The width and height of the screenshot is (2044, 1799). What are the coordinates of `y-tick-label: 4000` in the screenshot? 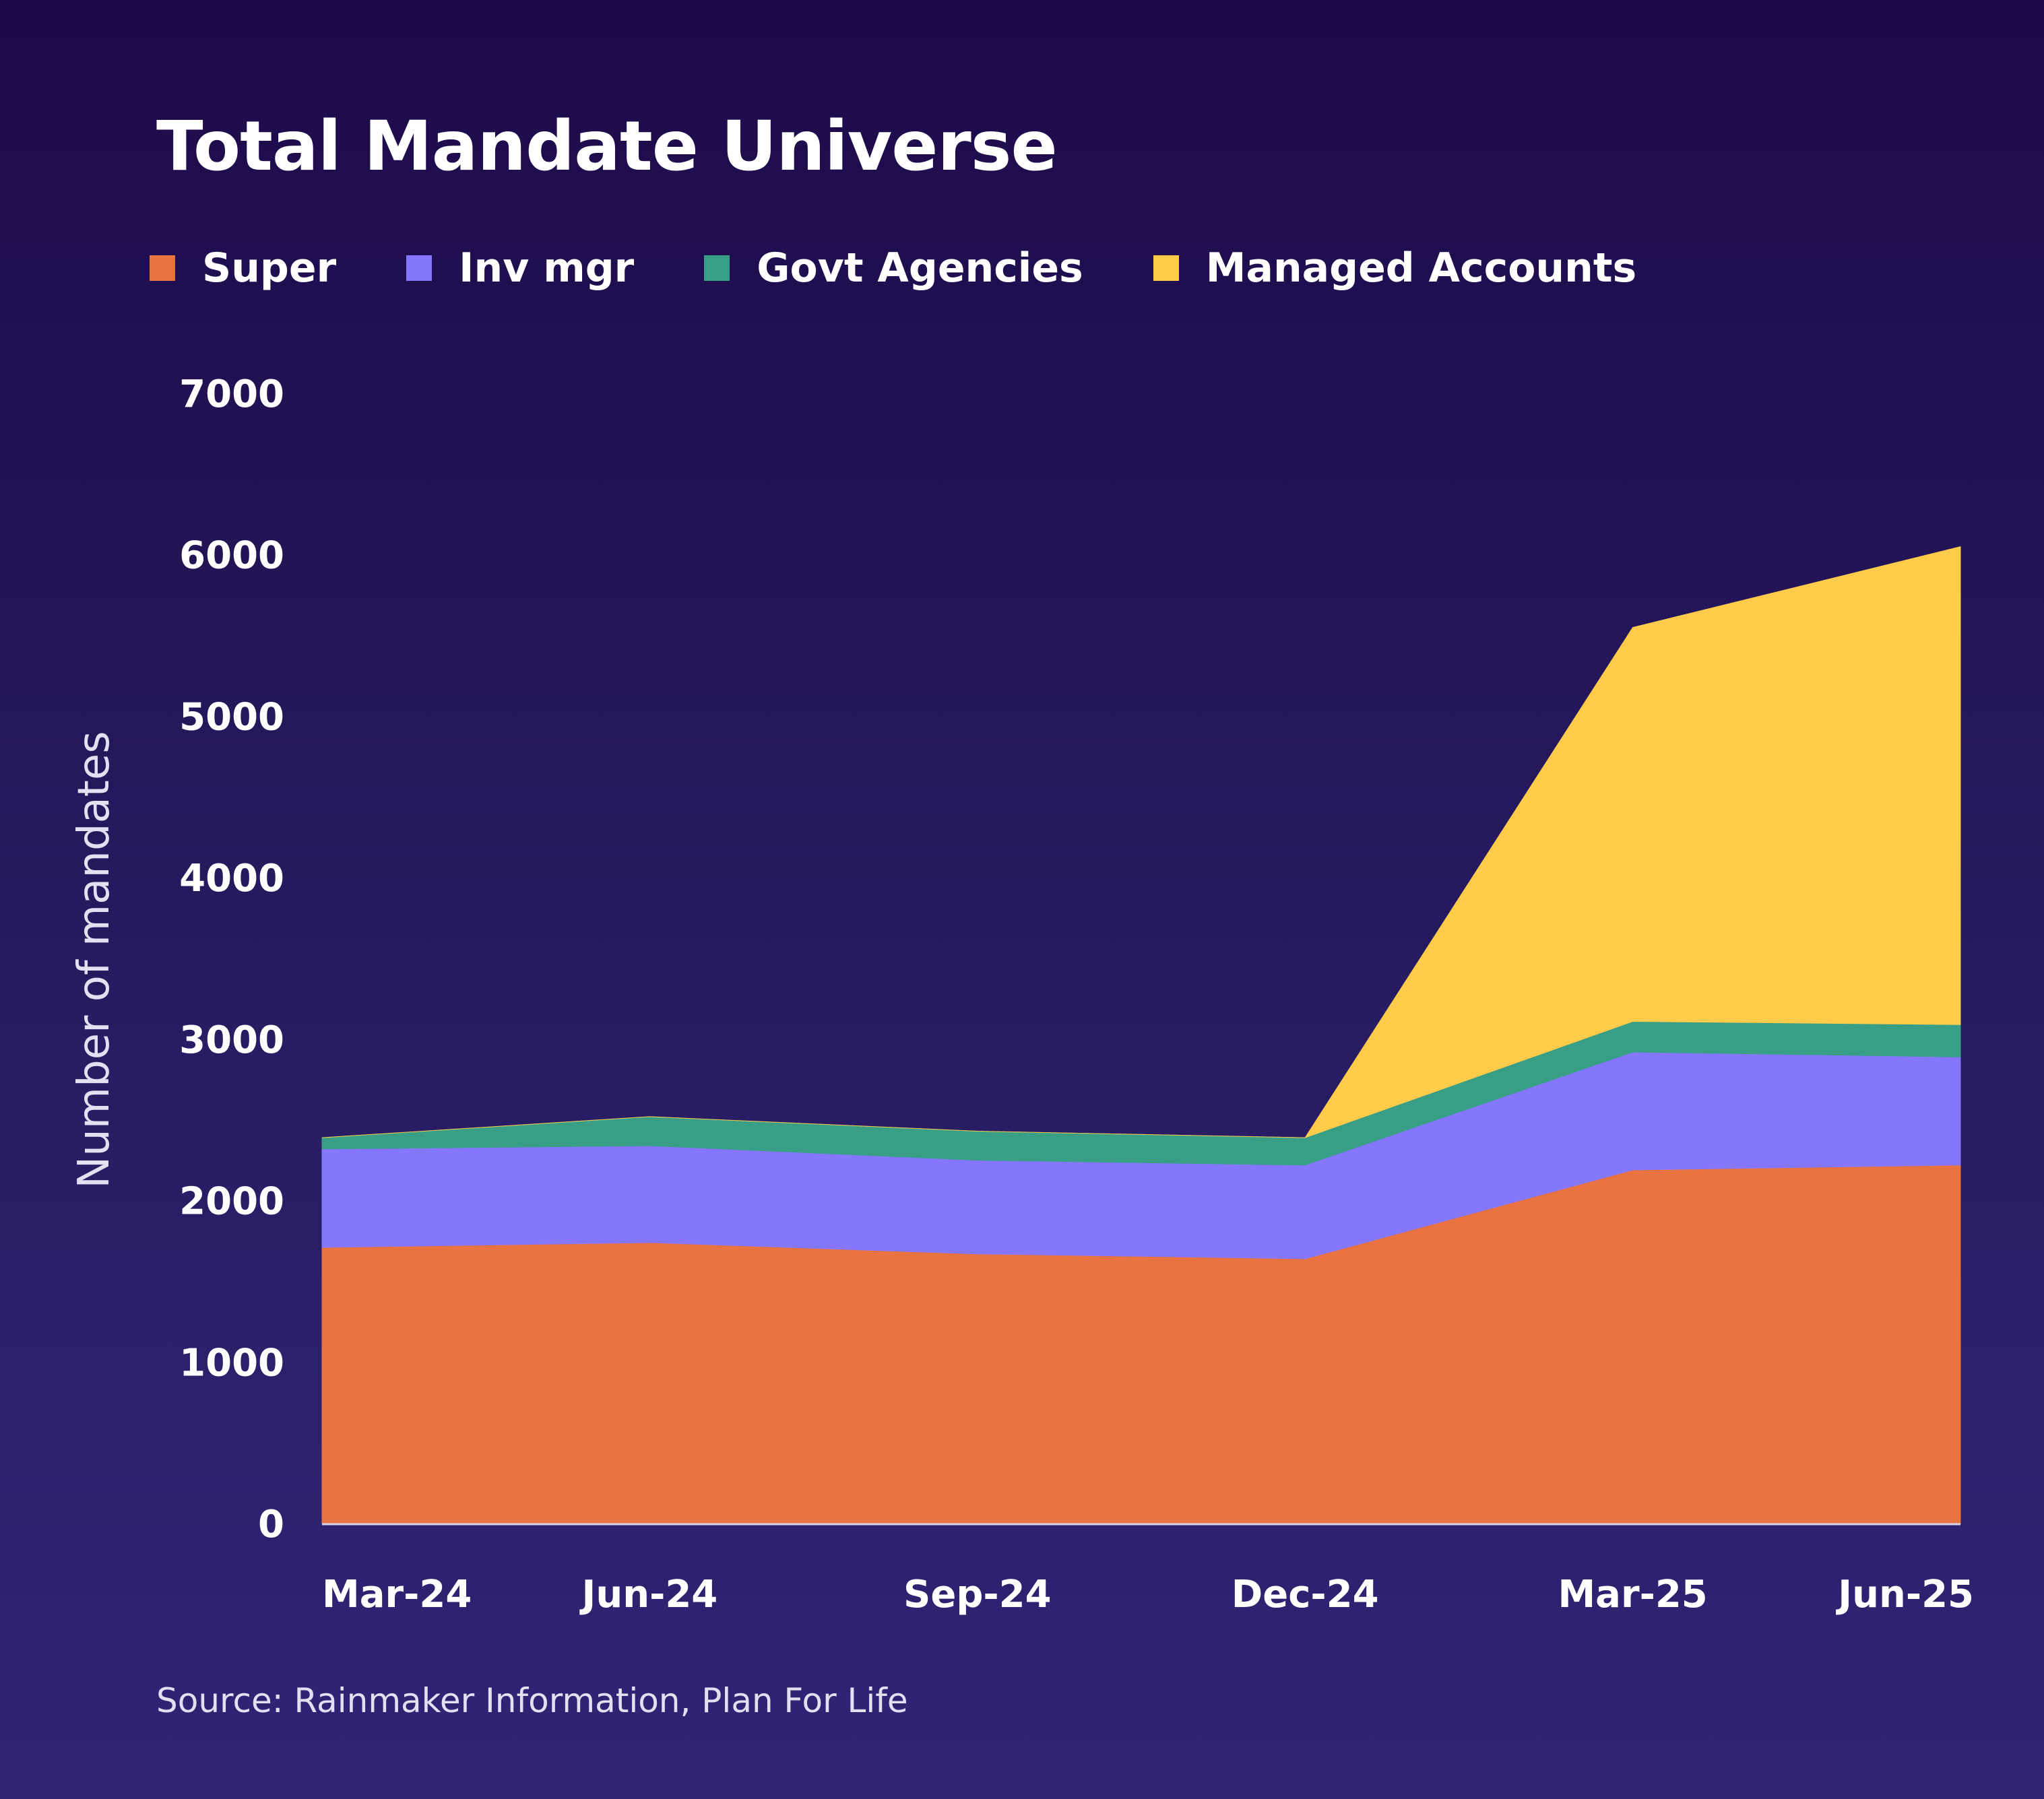 It's located at (231, 879).